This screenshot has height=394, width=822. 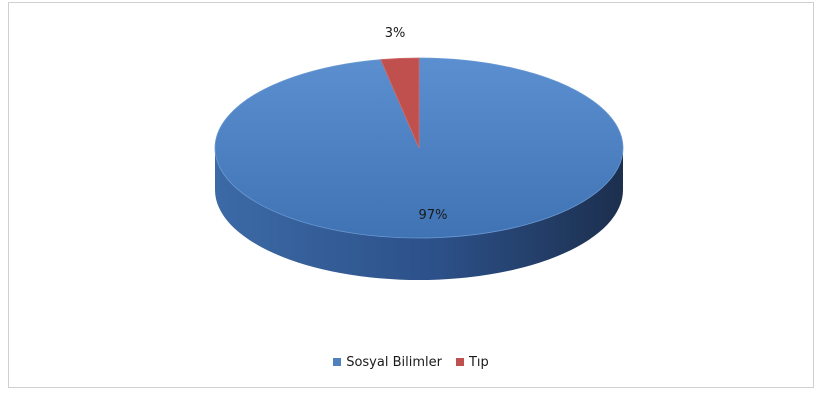 I want to click on legend-swatch-tip, so click(x=459, y=362).